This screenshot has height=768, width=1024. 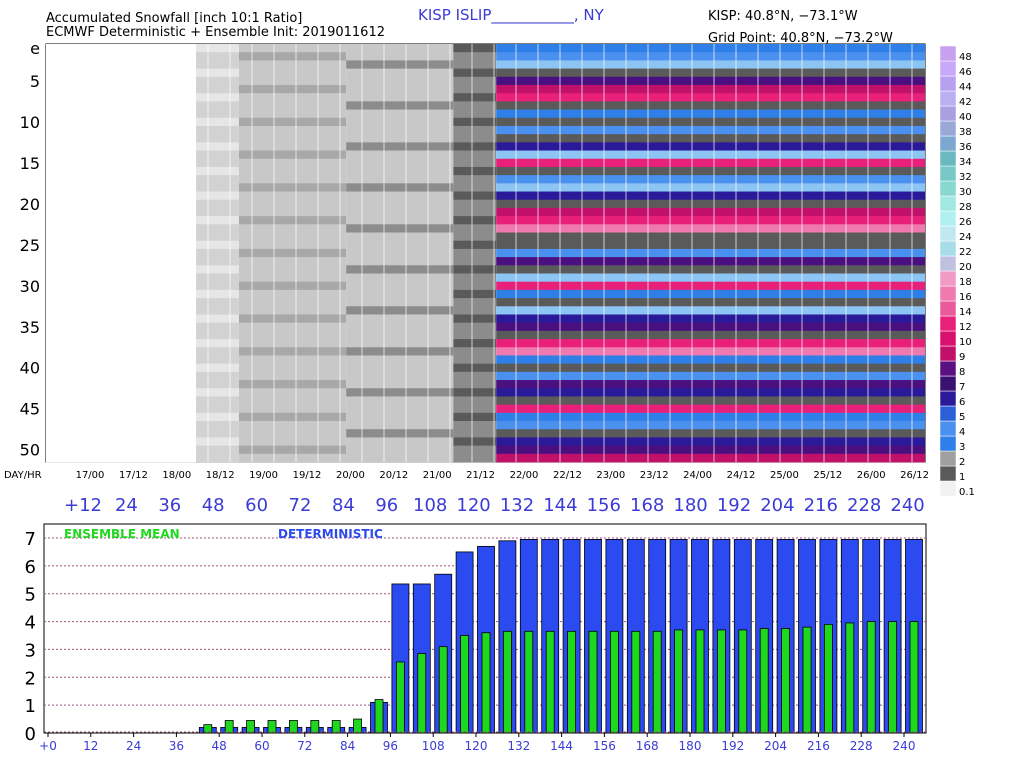 What do you see at coordinates (965, 72) in the screenshot?
I see `legend-label: 46` at bounding box center [965, 72].